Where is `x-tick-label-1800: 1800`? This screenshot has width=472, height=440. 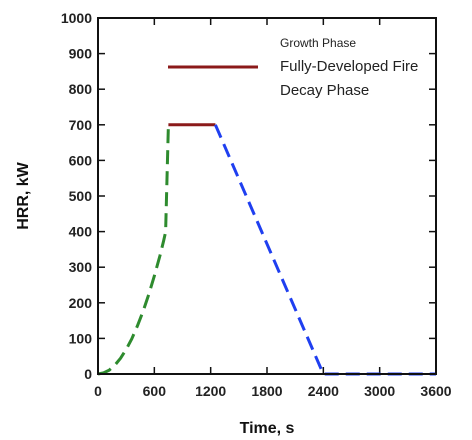 x-tick-label-1800: 1800 is located at coordinates (266, 391).